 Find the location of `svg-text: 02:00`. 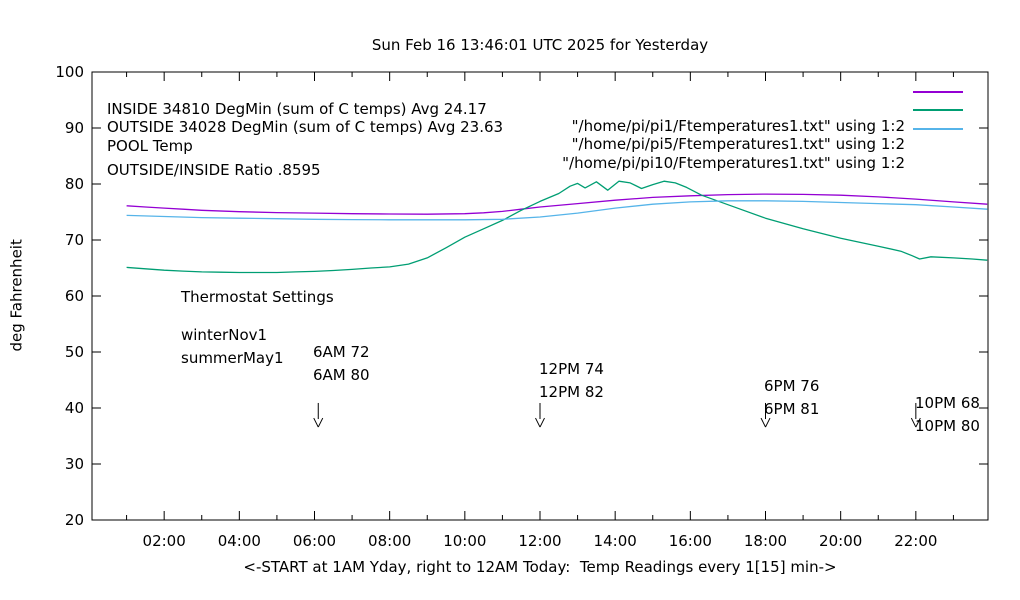

svg-text: 02:00 is located at coordinates (164, 541).